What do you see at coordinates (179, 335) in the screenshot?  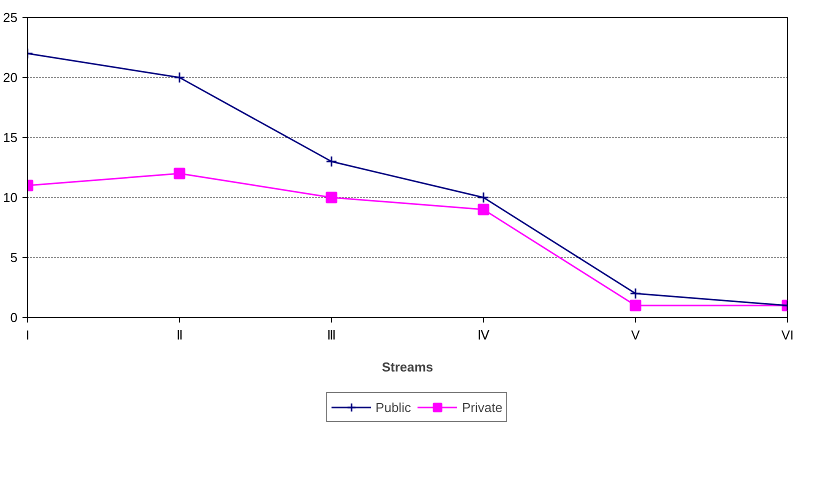 I see `x-tick-label: Ⅱ` at bounding box center [179, 335].